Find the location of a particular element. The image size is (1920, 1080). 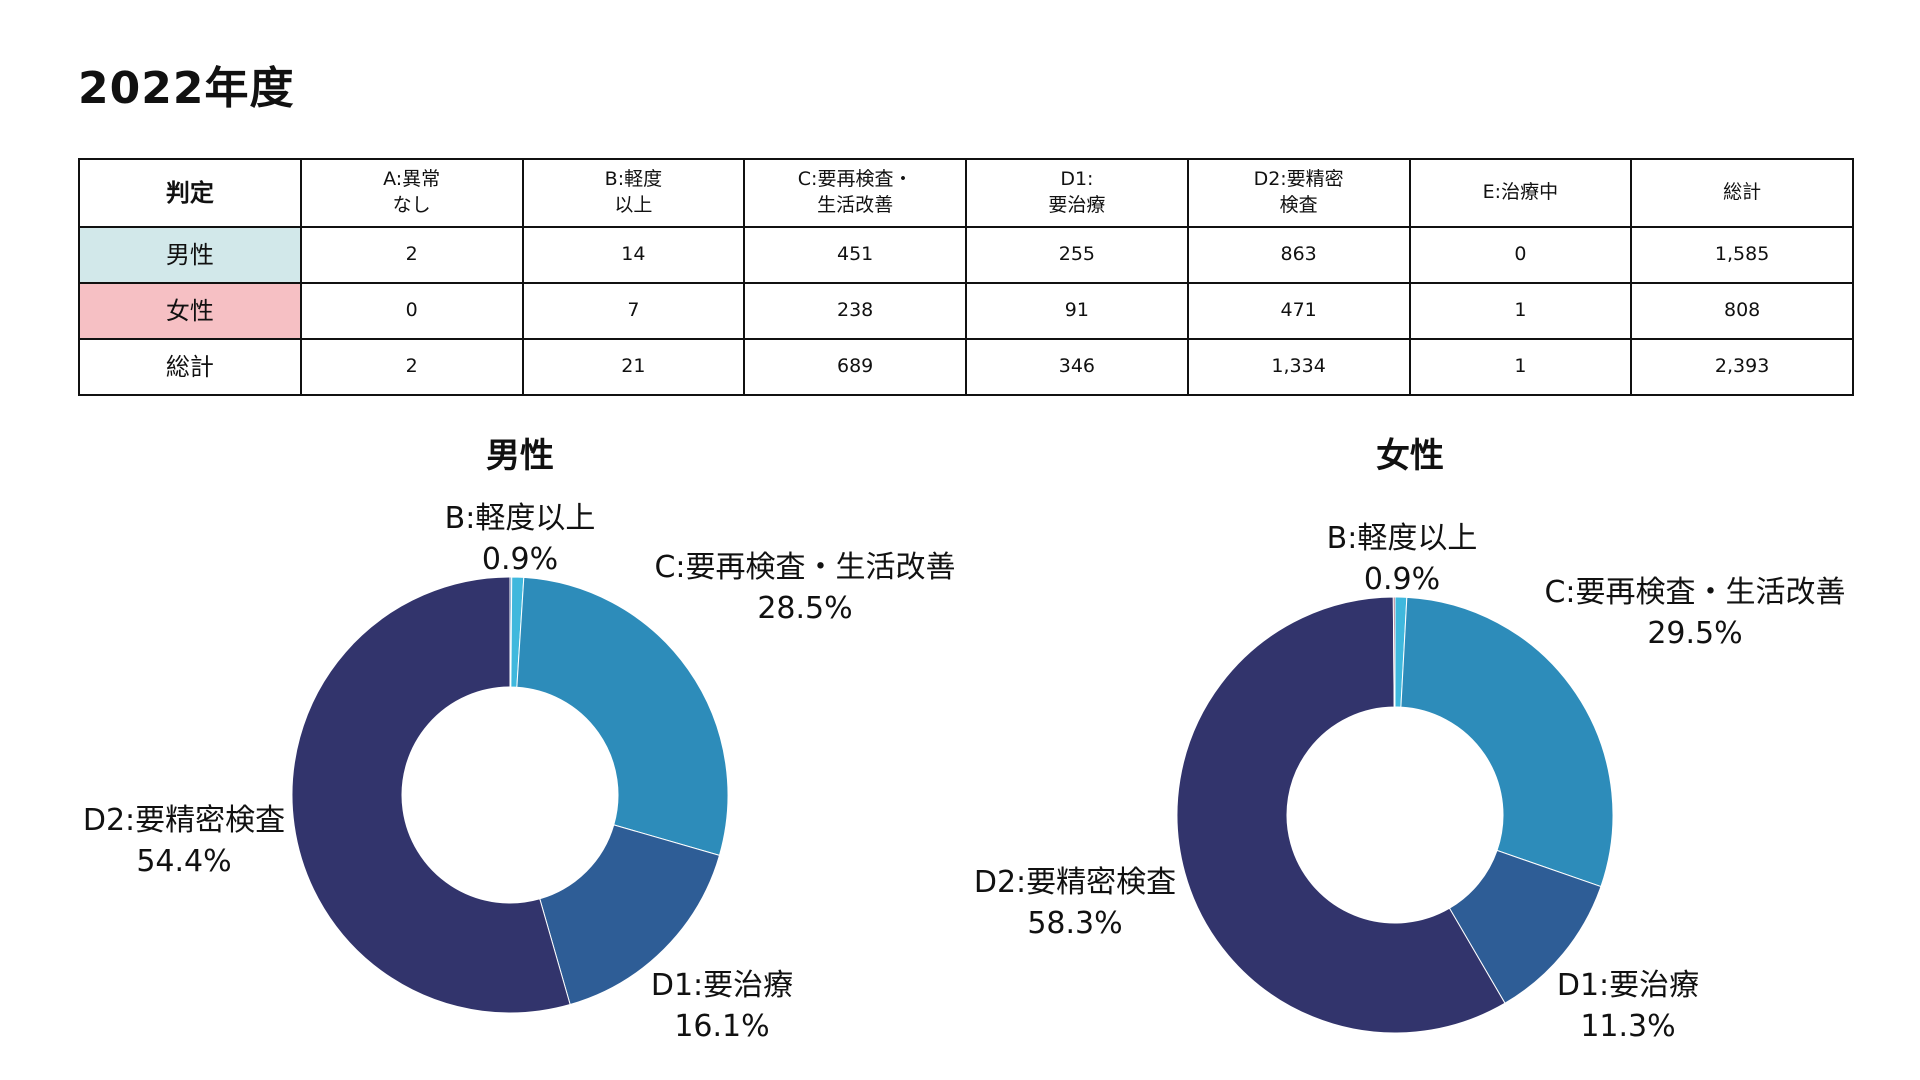

column-header-line: なし is located at coordinates (411, 205).